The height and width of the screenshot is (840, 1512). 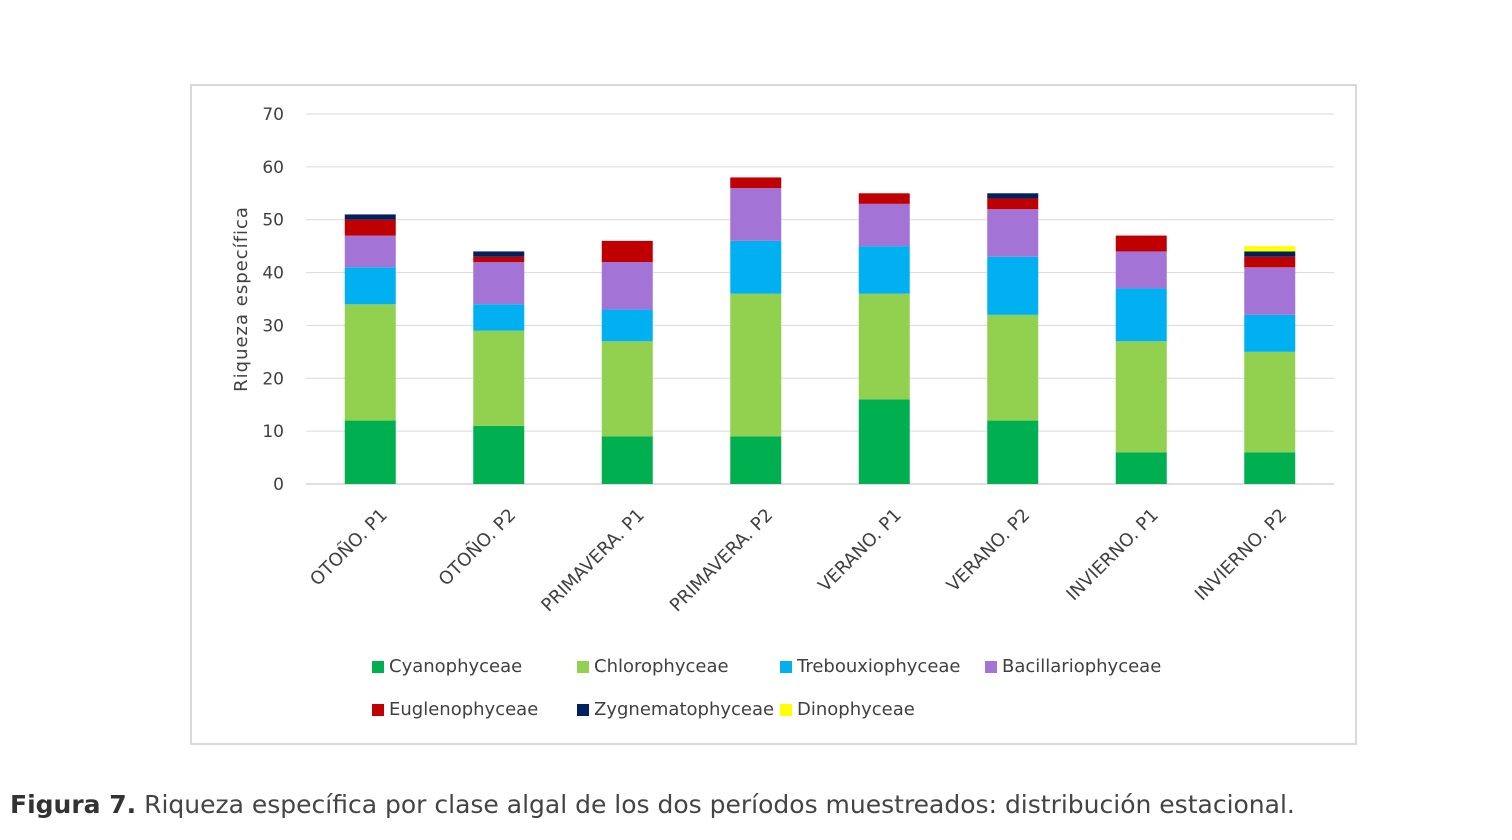 What do you see at coordinates (273, 432) in the screenshot?
I see `y-tick-label: 10` at bounding box center [273, 432].